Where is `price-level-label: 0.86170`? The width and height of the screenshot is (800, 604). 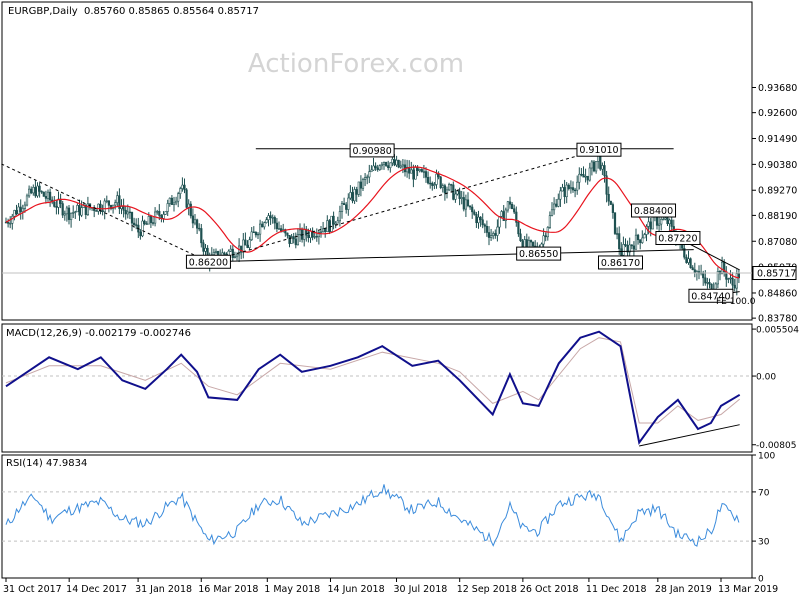 price-level-label: 0.86170 is located at coordinates (620, 262).